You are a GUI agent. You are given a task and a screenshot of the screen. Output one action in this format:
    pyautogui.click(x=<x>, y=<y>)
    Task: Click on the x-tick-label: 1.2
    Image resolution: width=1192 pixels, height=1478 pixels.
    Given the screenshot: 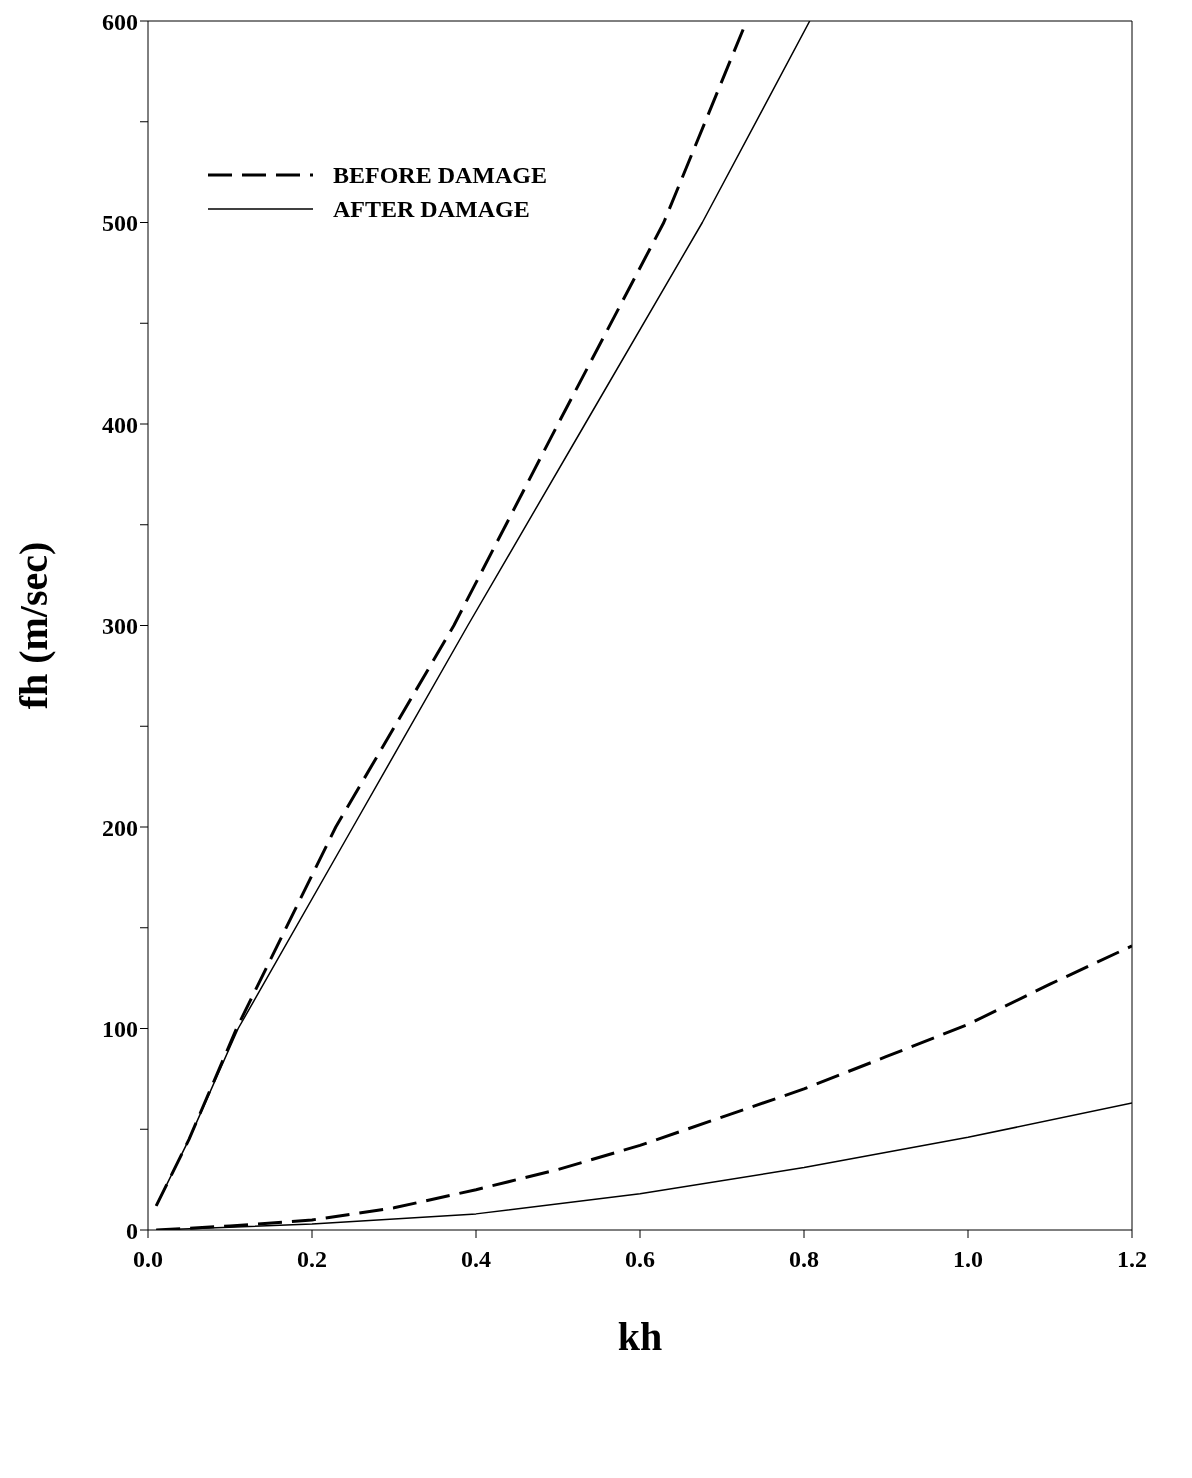 What is the action you would take?
    pyautogui.click(x=1132, y=1259)
    